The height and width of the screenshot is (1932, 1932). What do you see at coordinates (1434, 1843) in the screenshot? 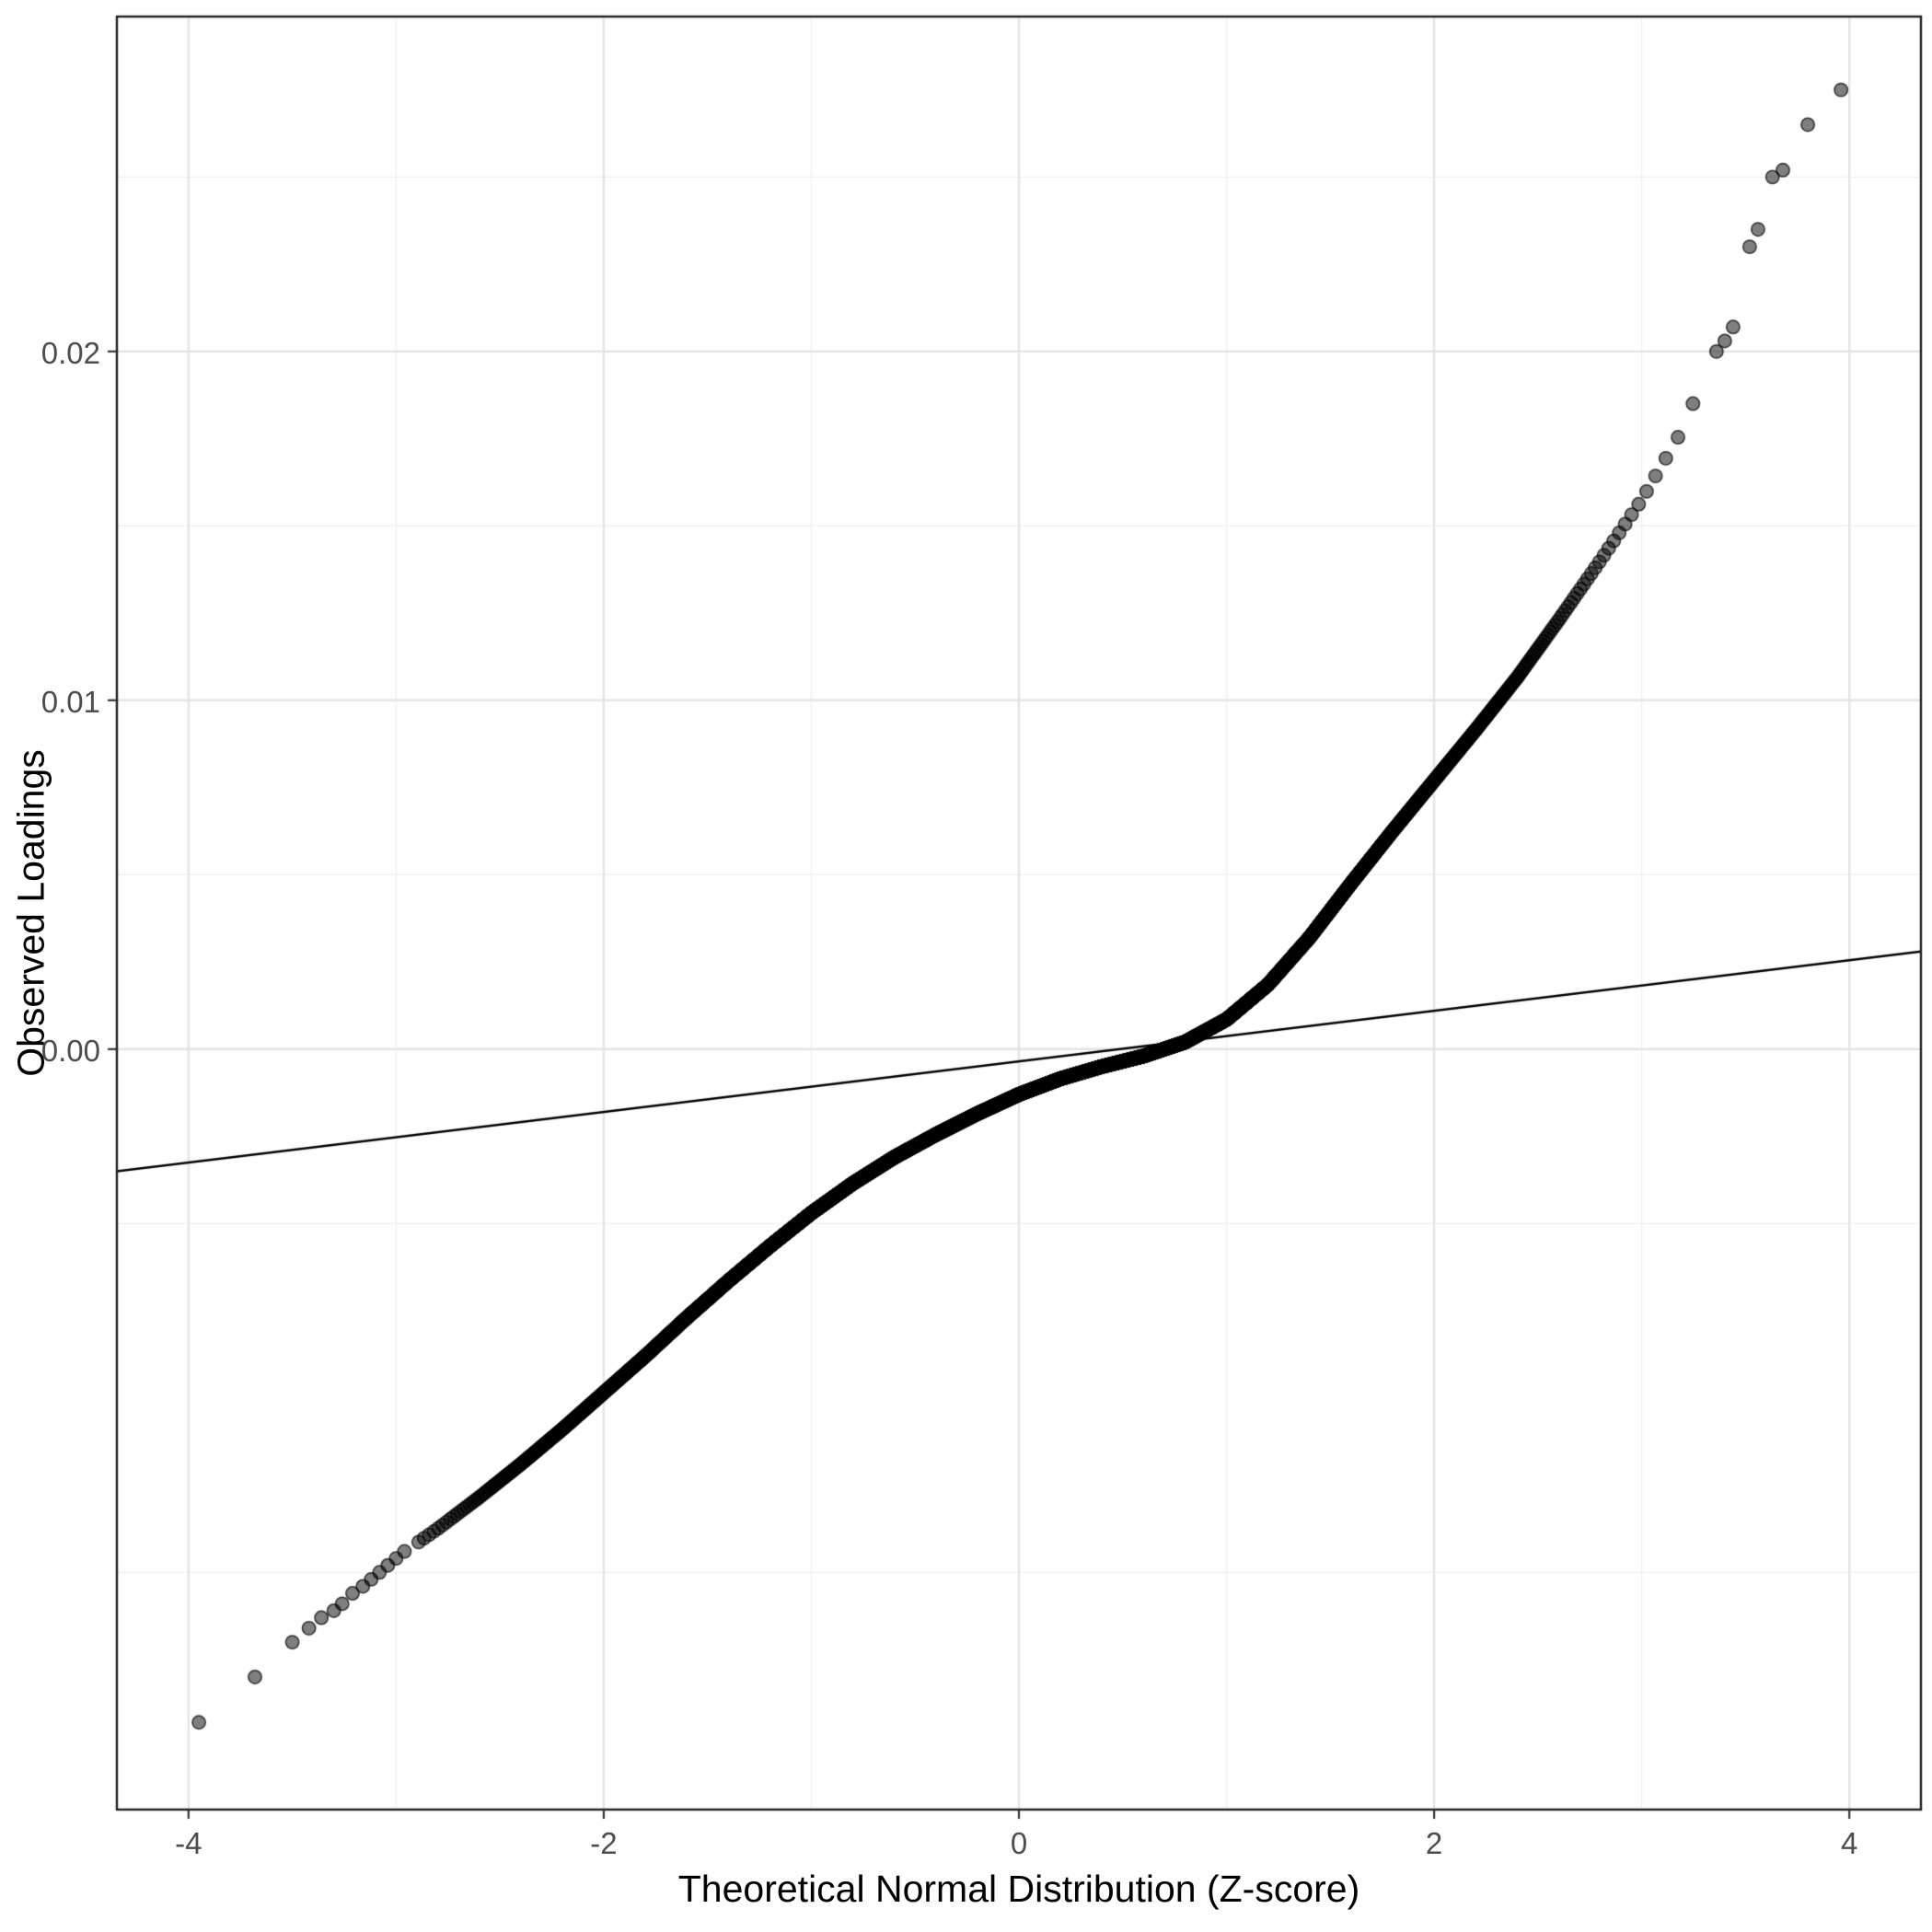
I see `x-tick-label-2: 2` at bounding box center [1434, 1843].